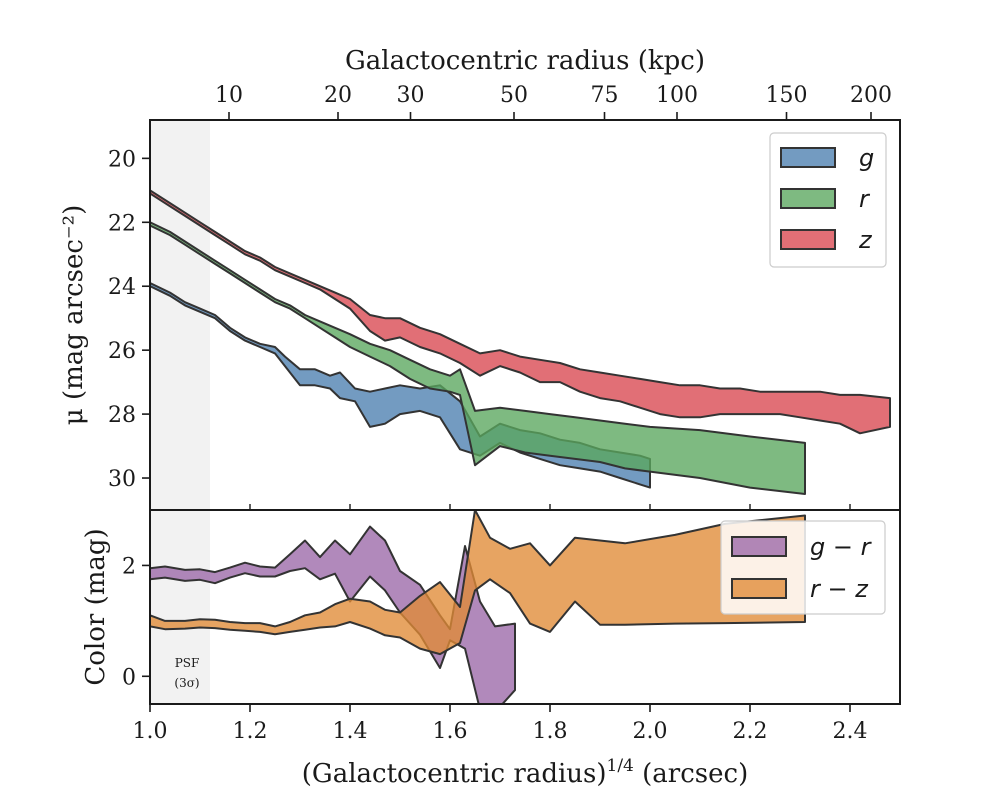 The image size is (1000, 800). What do you see at coordinates (136, 622) in the screenshot?
I see `color-y-axis-ticks: 02` at bounding box center [136, 622].